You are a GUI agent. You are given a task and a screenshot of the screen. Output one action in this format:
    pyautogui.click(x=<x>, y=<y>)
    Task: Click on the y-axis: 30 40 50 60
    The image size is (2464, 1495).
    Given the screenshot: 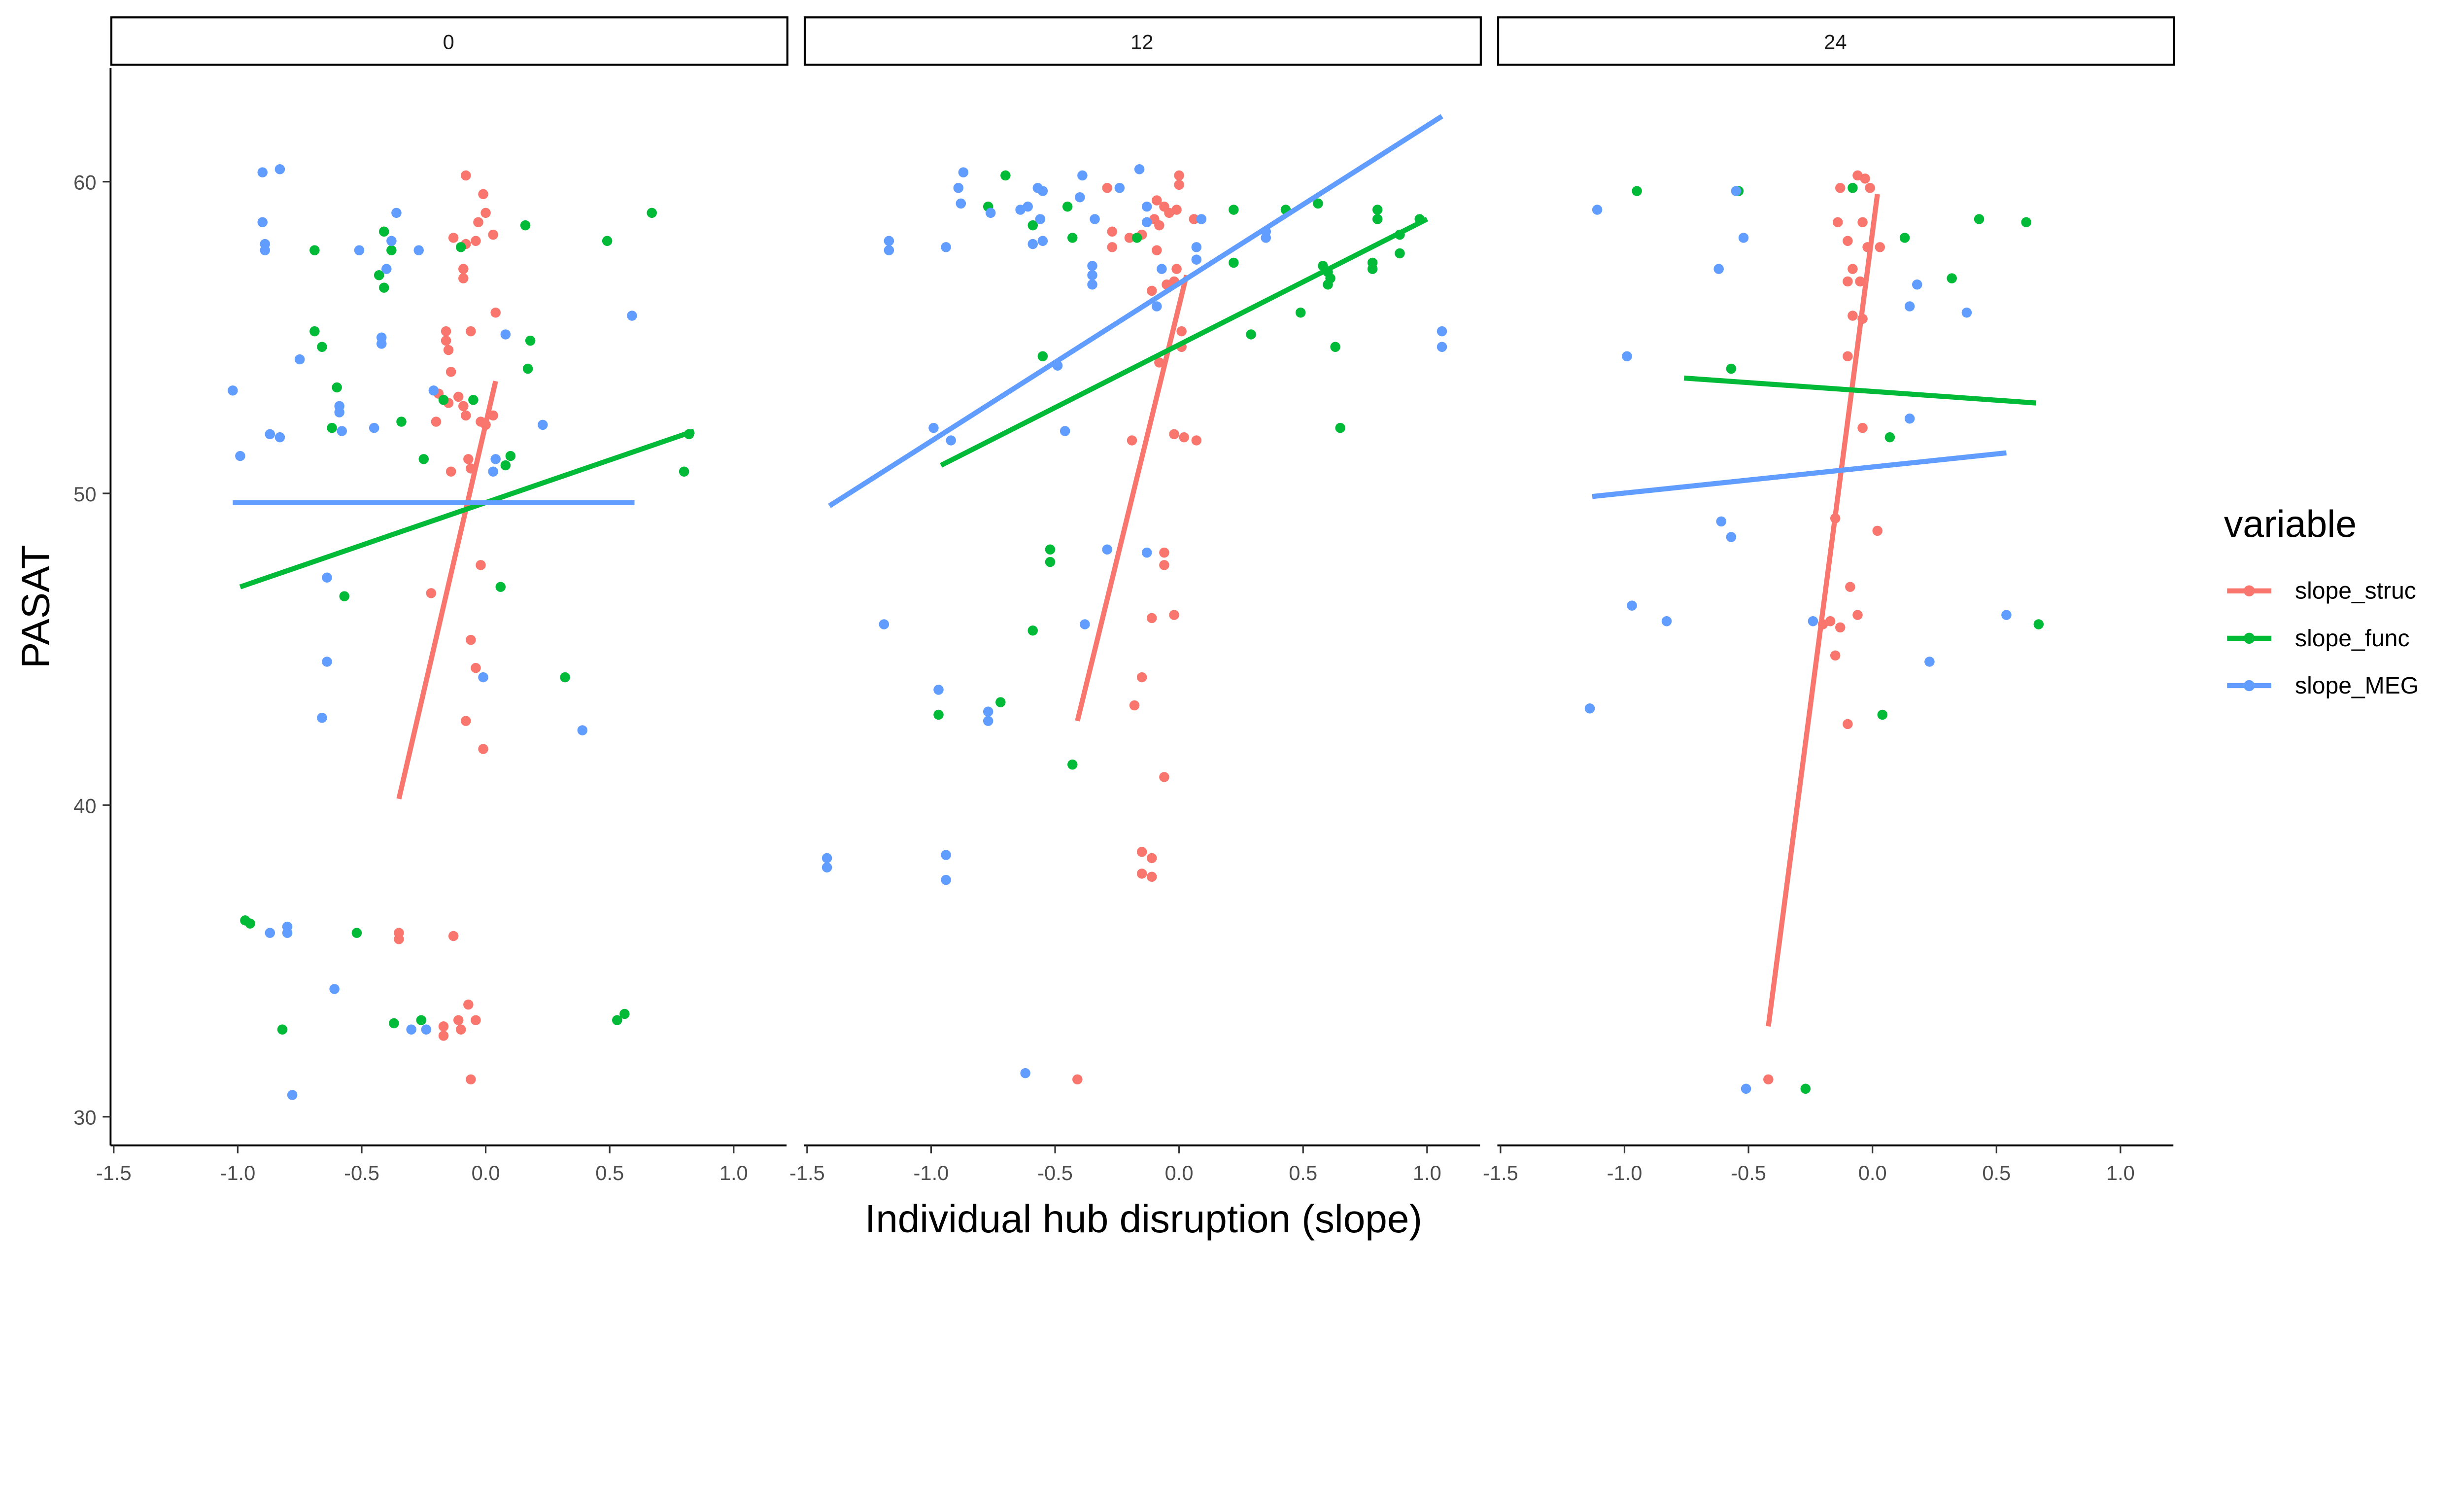 What is the action you would take?
    pyautogui.click(x=92, y=650)
    